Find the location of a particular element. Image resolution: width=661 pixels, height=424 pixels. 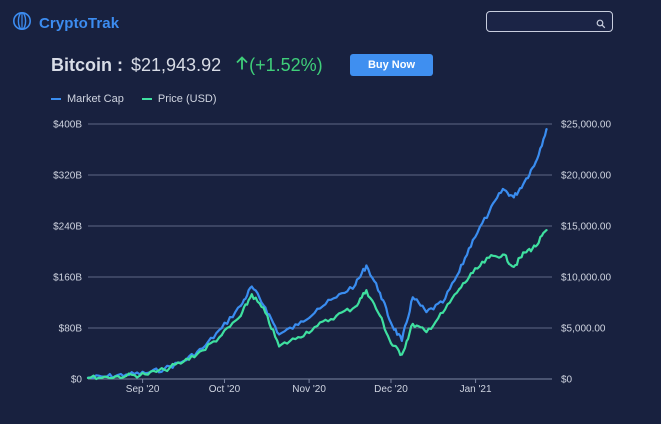

buy-now-button: Buy Now is located at coordinates (391, 65).